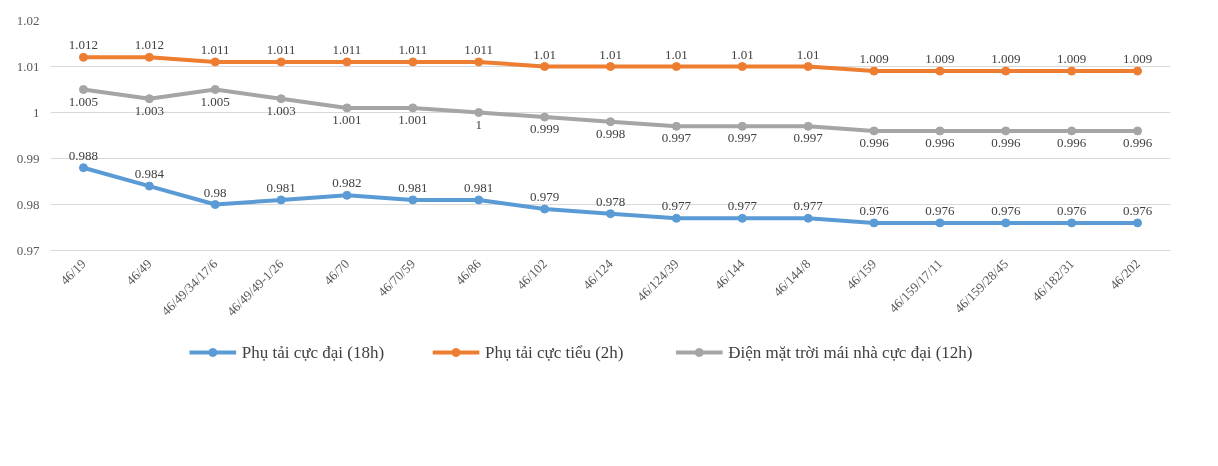 The image size is (1218, 466). Describe the element at coordinates (610, 201) in the screenshot. I see `data-label: 0.978` at that location.